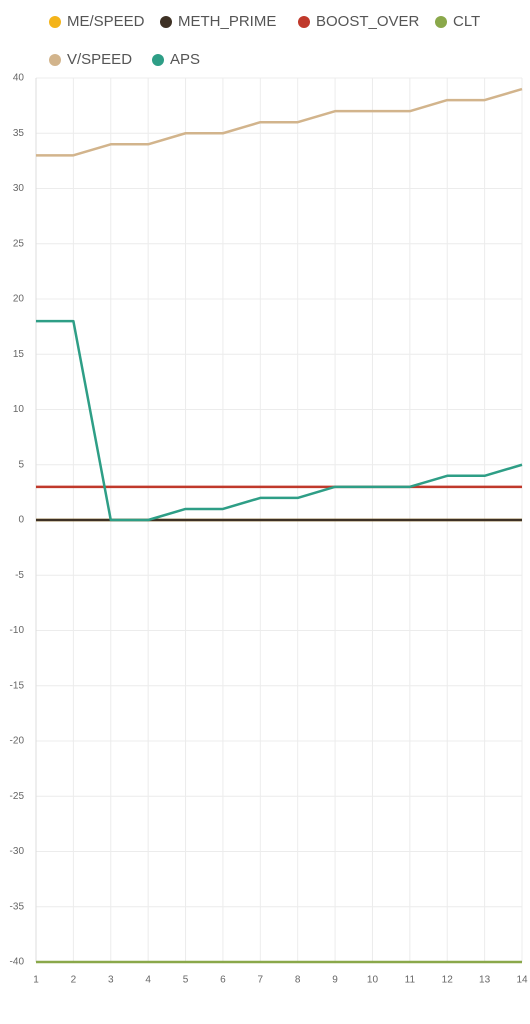 The height and width of the screenshot is (1024, 530). What do you see at coordinates (279, 122) in the screenshot?
I see `series-line` at bounding box center [279, 122].